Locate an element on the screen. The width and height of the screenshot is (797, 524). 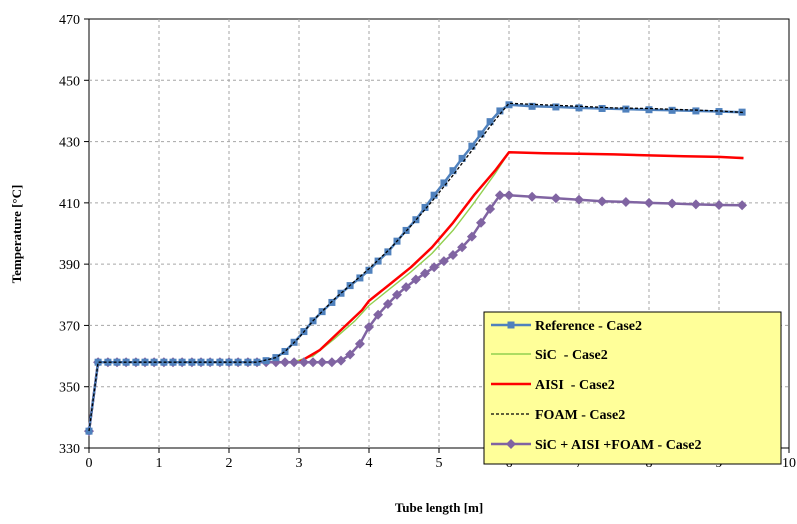
x-tick-label: 2 is located at coordinates (229, 463).